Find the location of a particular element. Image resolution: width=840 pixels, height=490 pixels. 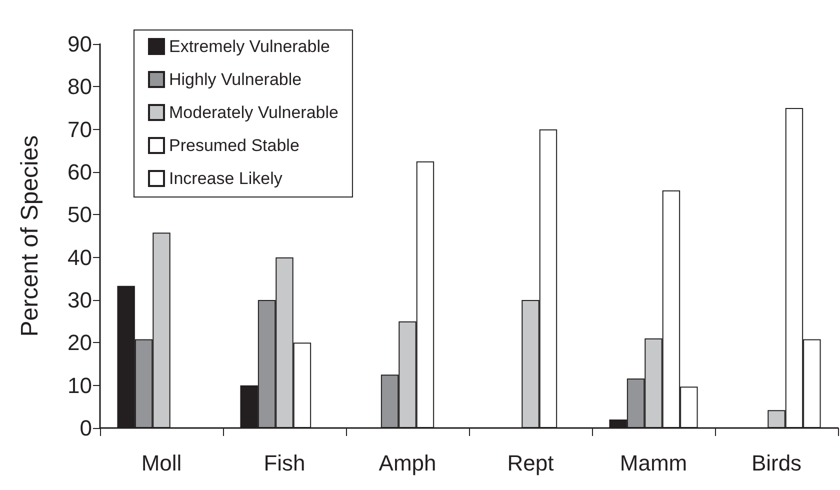

y-tick-label: 40 is located at coordinates (80, 257).